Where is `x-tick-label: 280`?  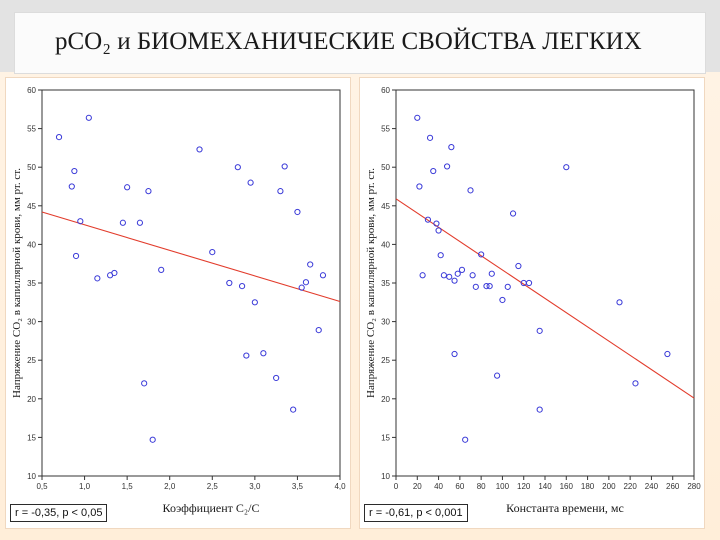
x-tick-label: 280 is located at coordinates (694, 486).